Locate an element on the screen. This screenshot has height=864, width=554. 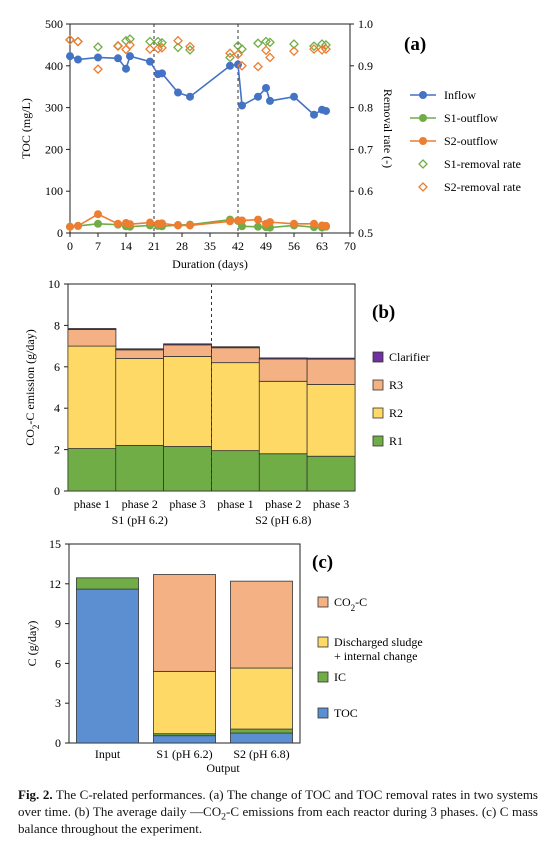
legend-label: TOC is located at coordinates (346, 713).